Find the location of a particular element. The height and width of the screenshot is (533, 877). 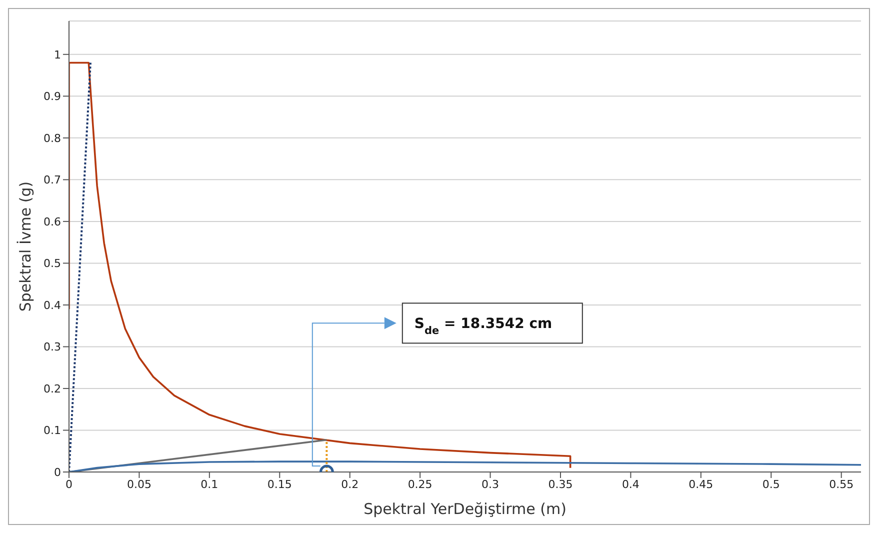

y-tick-label: 1 is located at coordinates (57, 55).